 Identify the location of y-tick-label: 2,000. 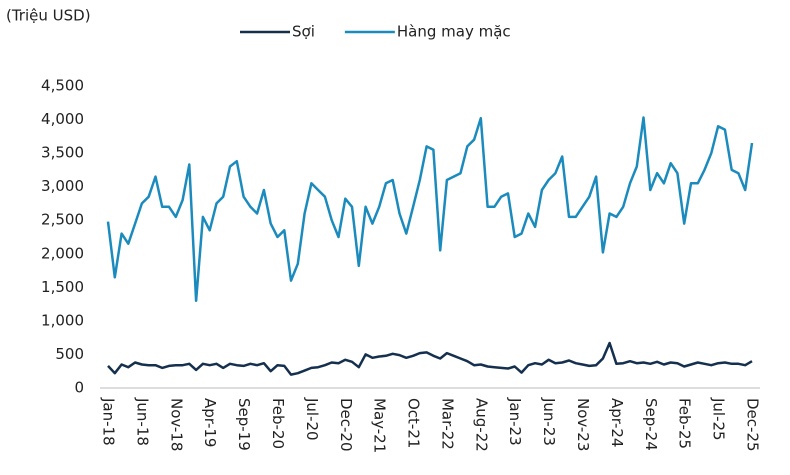
(62, 253).